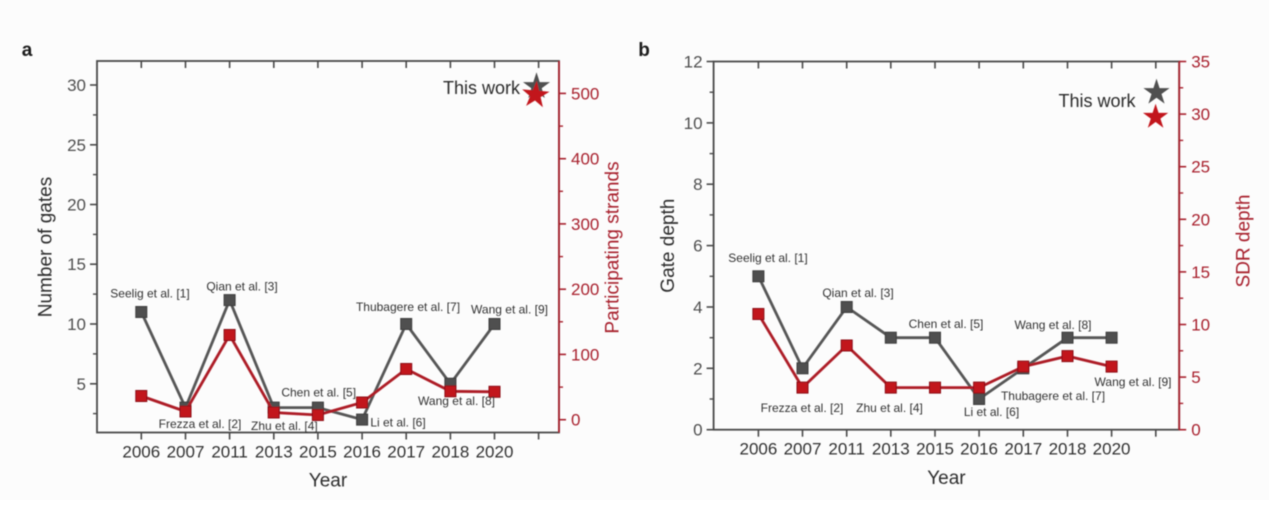  Describe the element at coordinates (1244, 241) in the screenshot. I see `svg-text: SDR depth` at that location.